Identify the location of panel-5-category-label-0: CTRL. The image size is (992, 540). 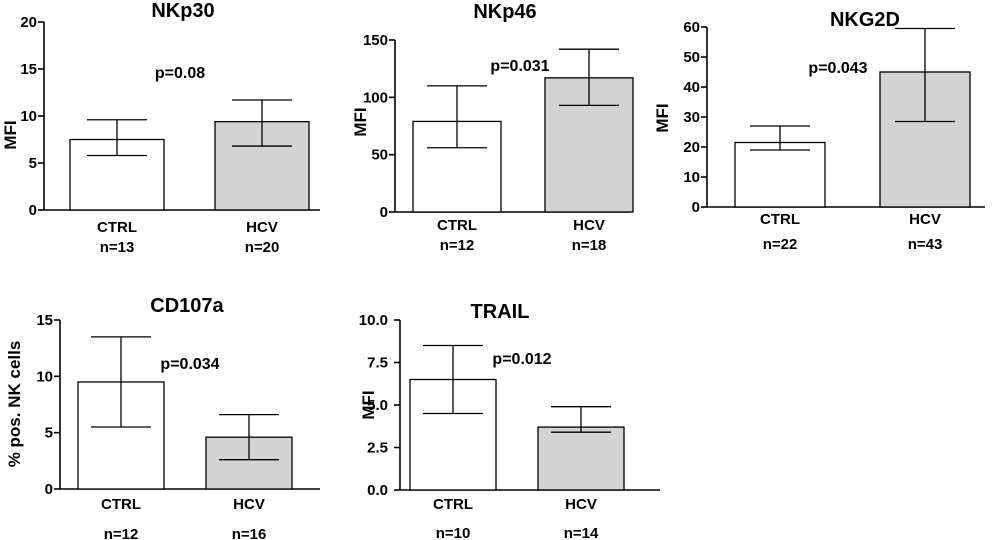
(453, 504).